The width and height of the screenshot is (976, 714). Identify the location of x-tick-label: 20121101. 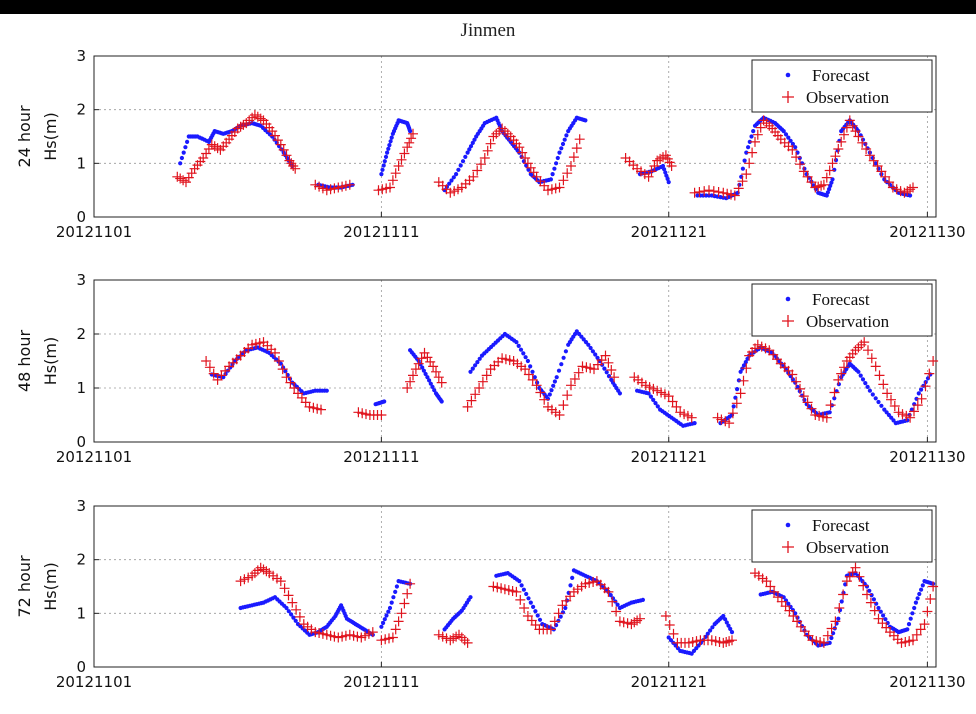
(94, 232).